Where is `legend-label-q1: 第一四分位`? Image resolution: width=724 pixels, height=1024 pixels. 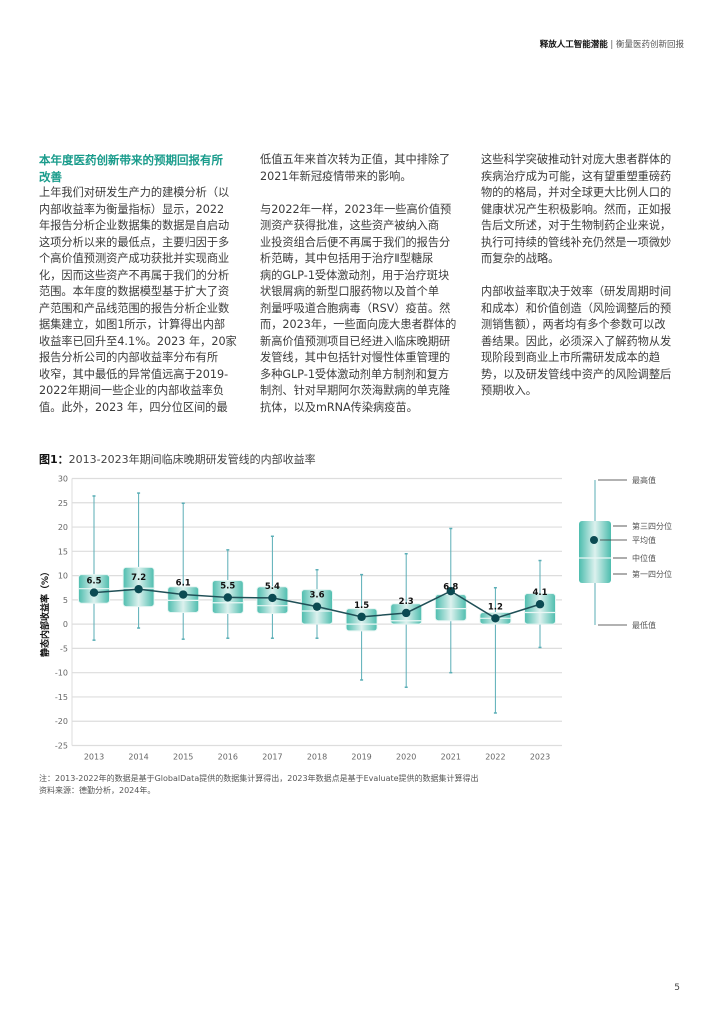
legend-label-q1: 第一四分位 is located at coordinates (652, 574).